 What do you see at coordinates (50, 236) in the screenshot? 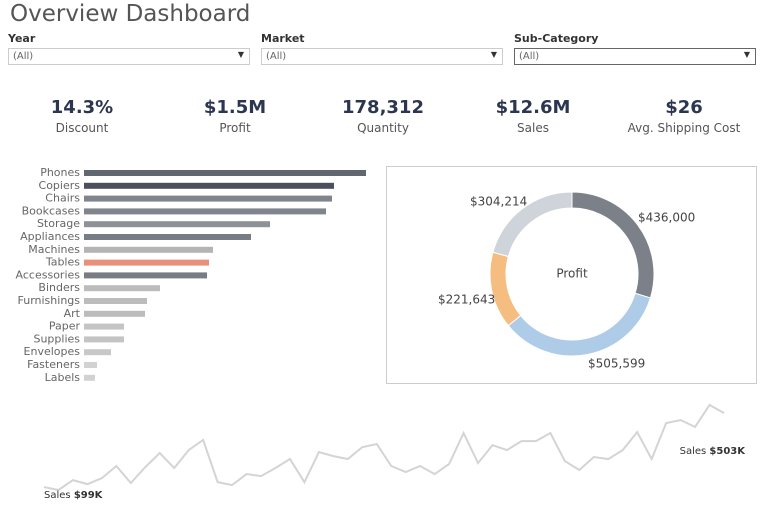
I see `category-label: Appliances` at bounding box center [50, 236].